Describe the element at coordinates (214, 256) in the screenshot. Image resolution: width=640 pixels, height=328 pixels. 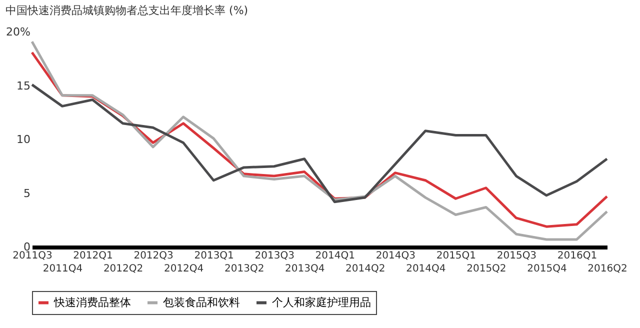
I see `x-tick-label: 2013Q1` at that location.